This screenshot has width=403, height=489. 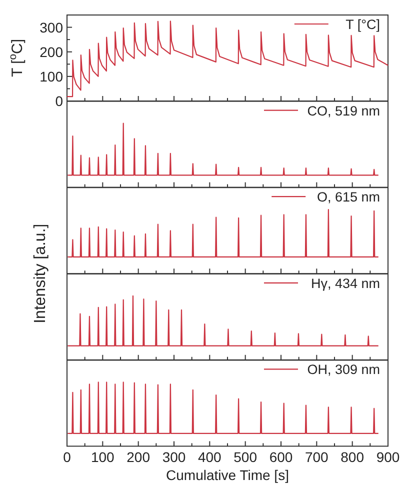 What do you see at coordinates (40, 274) in the screenshot?
I see `y-axis-title: Intensity [a.u.]` at bounding box center [40, 274].